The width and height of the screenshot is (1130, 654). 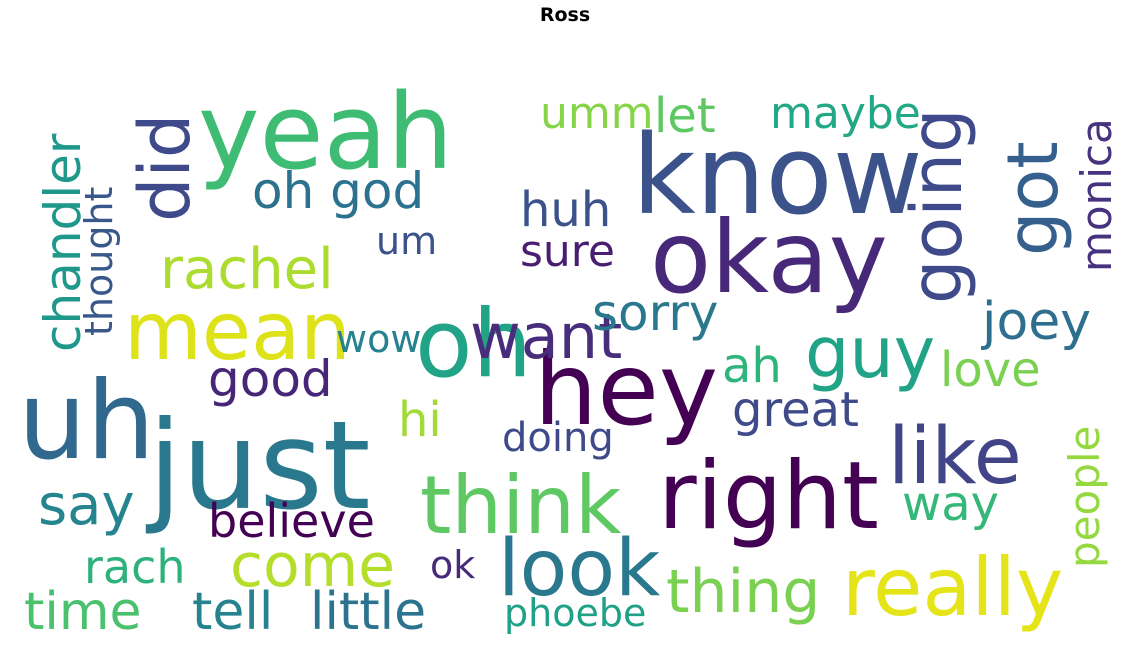 What do you see at coordinates (135, 567) in the screenshot?
I see `word-rach: rach` at bounding box center [135, 567].